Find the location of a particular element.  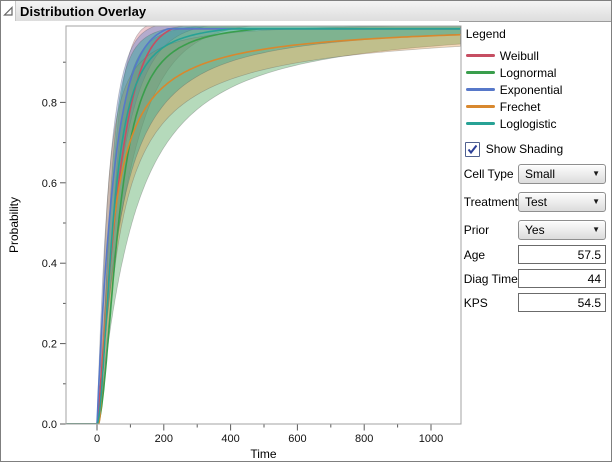

svg-text: 0.2 is located at coordinates (49, 345).